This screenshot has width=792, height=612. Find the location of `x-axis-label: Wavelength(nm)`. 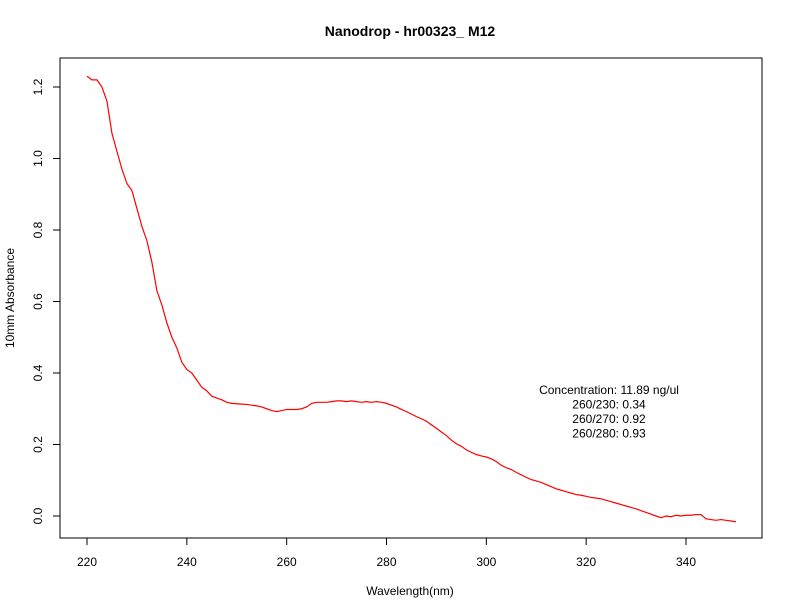

x-axis-label: Wavelength(nm) is located at coordinates (410, 591).